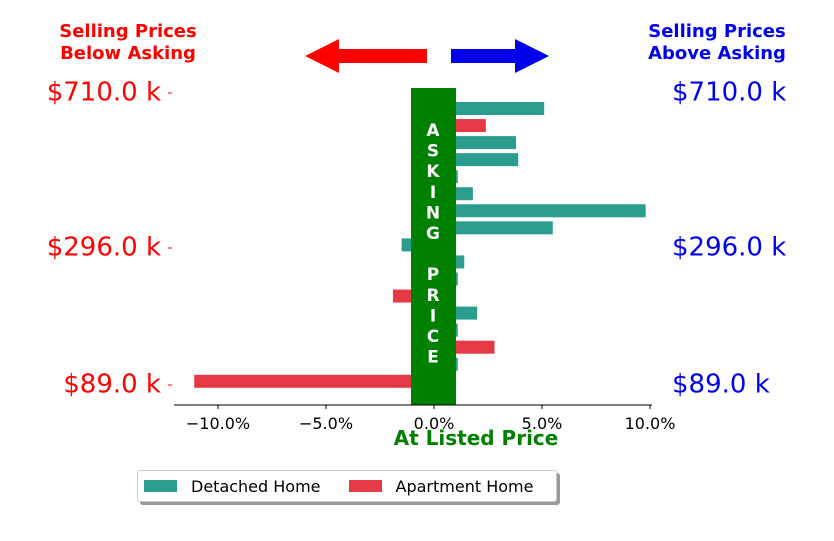 Image resolution: width=834 pixels, height=541 pixels. I want to click on asking-price-letter-11: E, so click(433, 358).